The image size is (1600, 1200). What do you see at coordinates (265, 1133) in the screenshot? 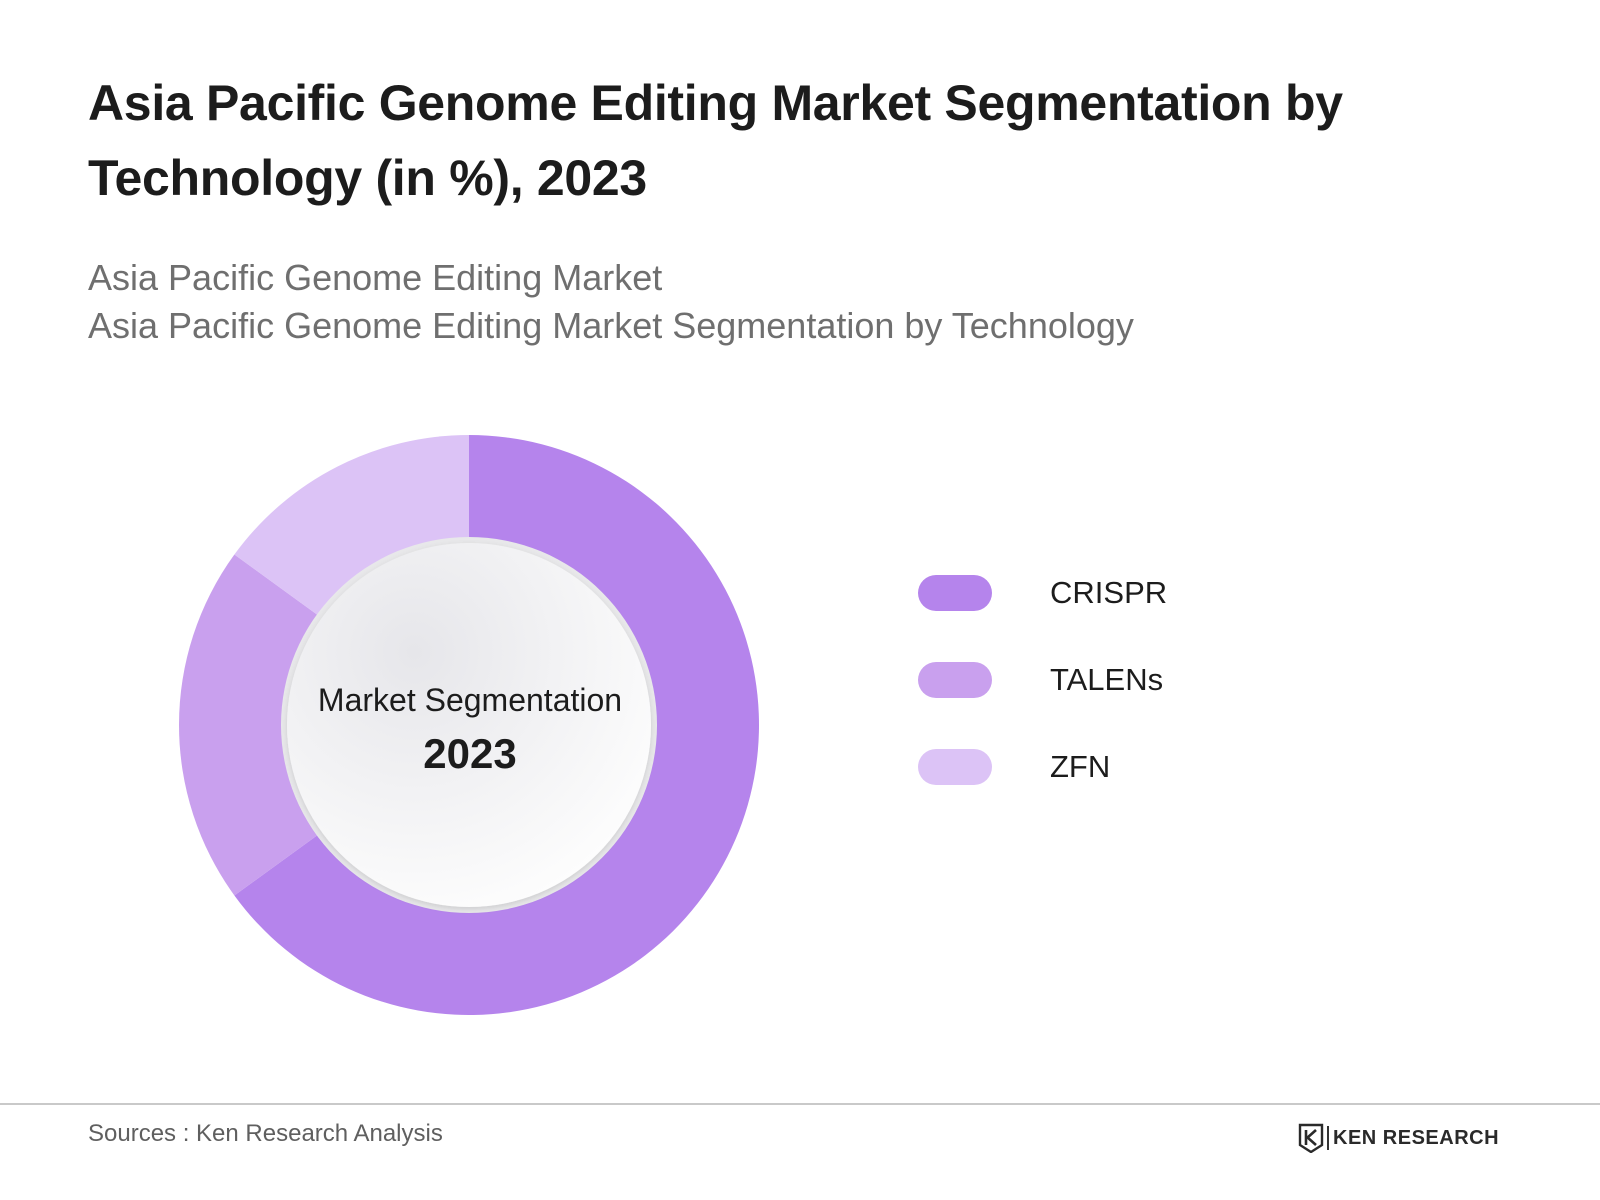
I see `source-note: Sources : Ken Research Analysis` at bounding box center [265, 1133].